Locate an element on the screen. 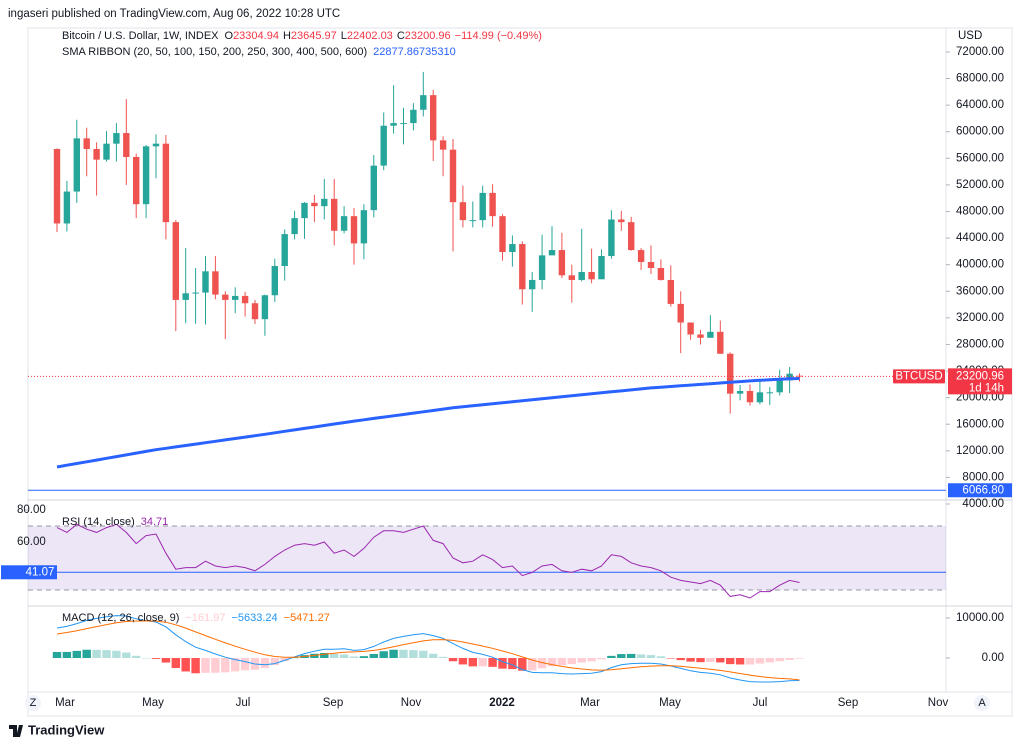  y-tick-label: 12000.00 is located at coordinates (980, 451).